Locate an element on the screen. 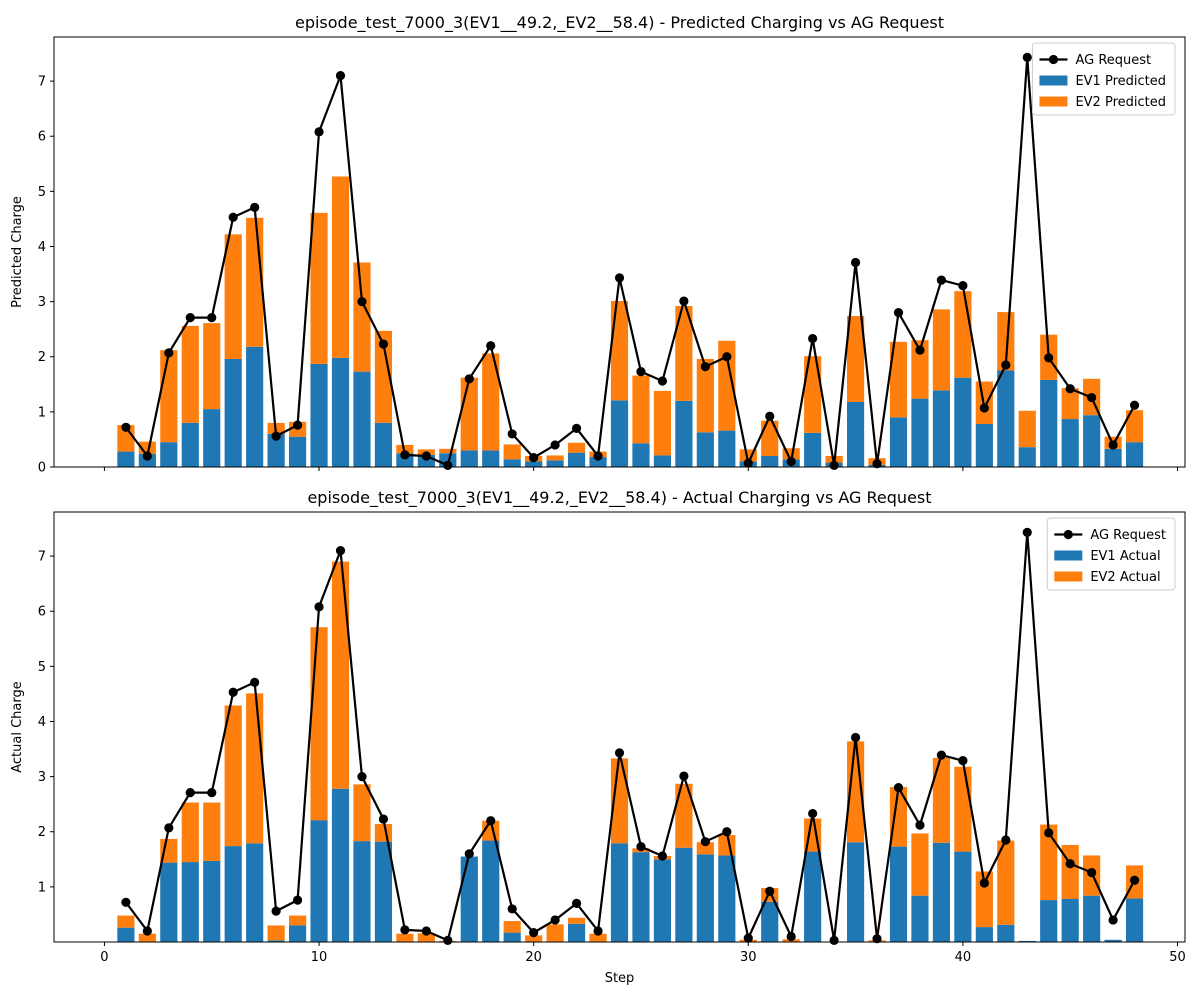  legend-box is located at coordinates (1103, 79).